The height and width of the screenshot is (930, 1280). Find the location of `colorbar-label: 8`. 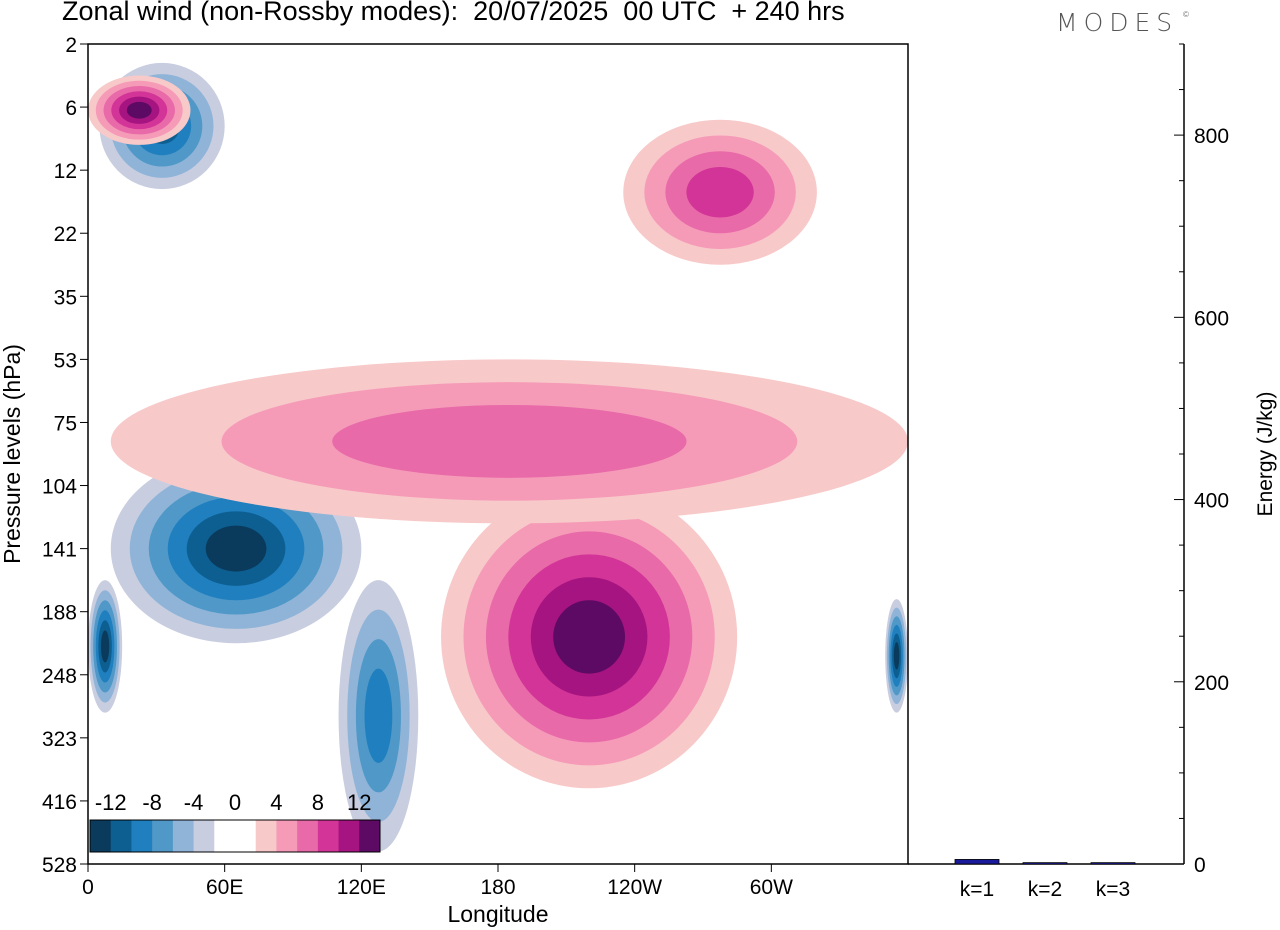

colorbar-label: 8 is located at coordinates (318, 802).